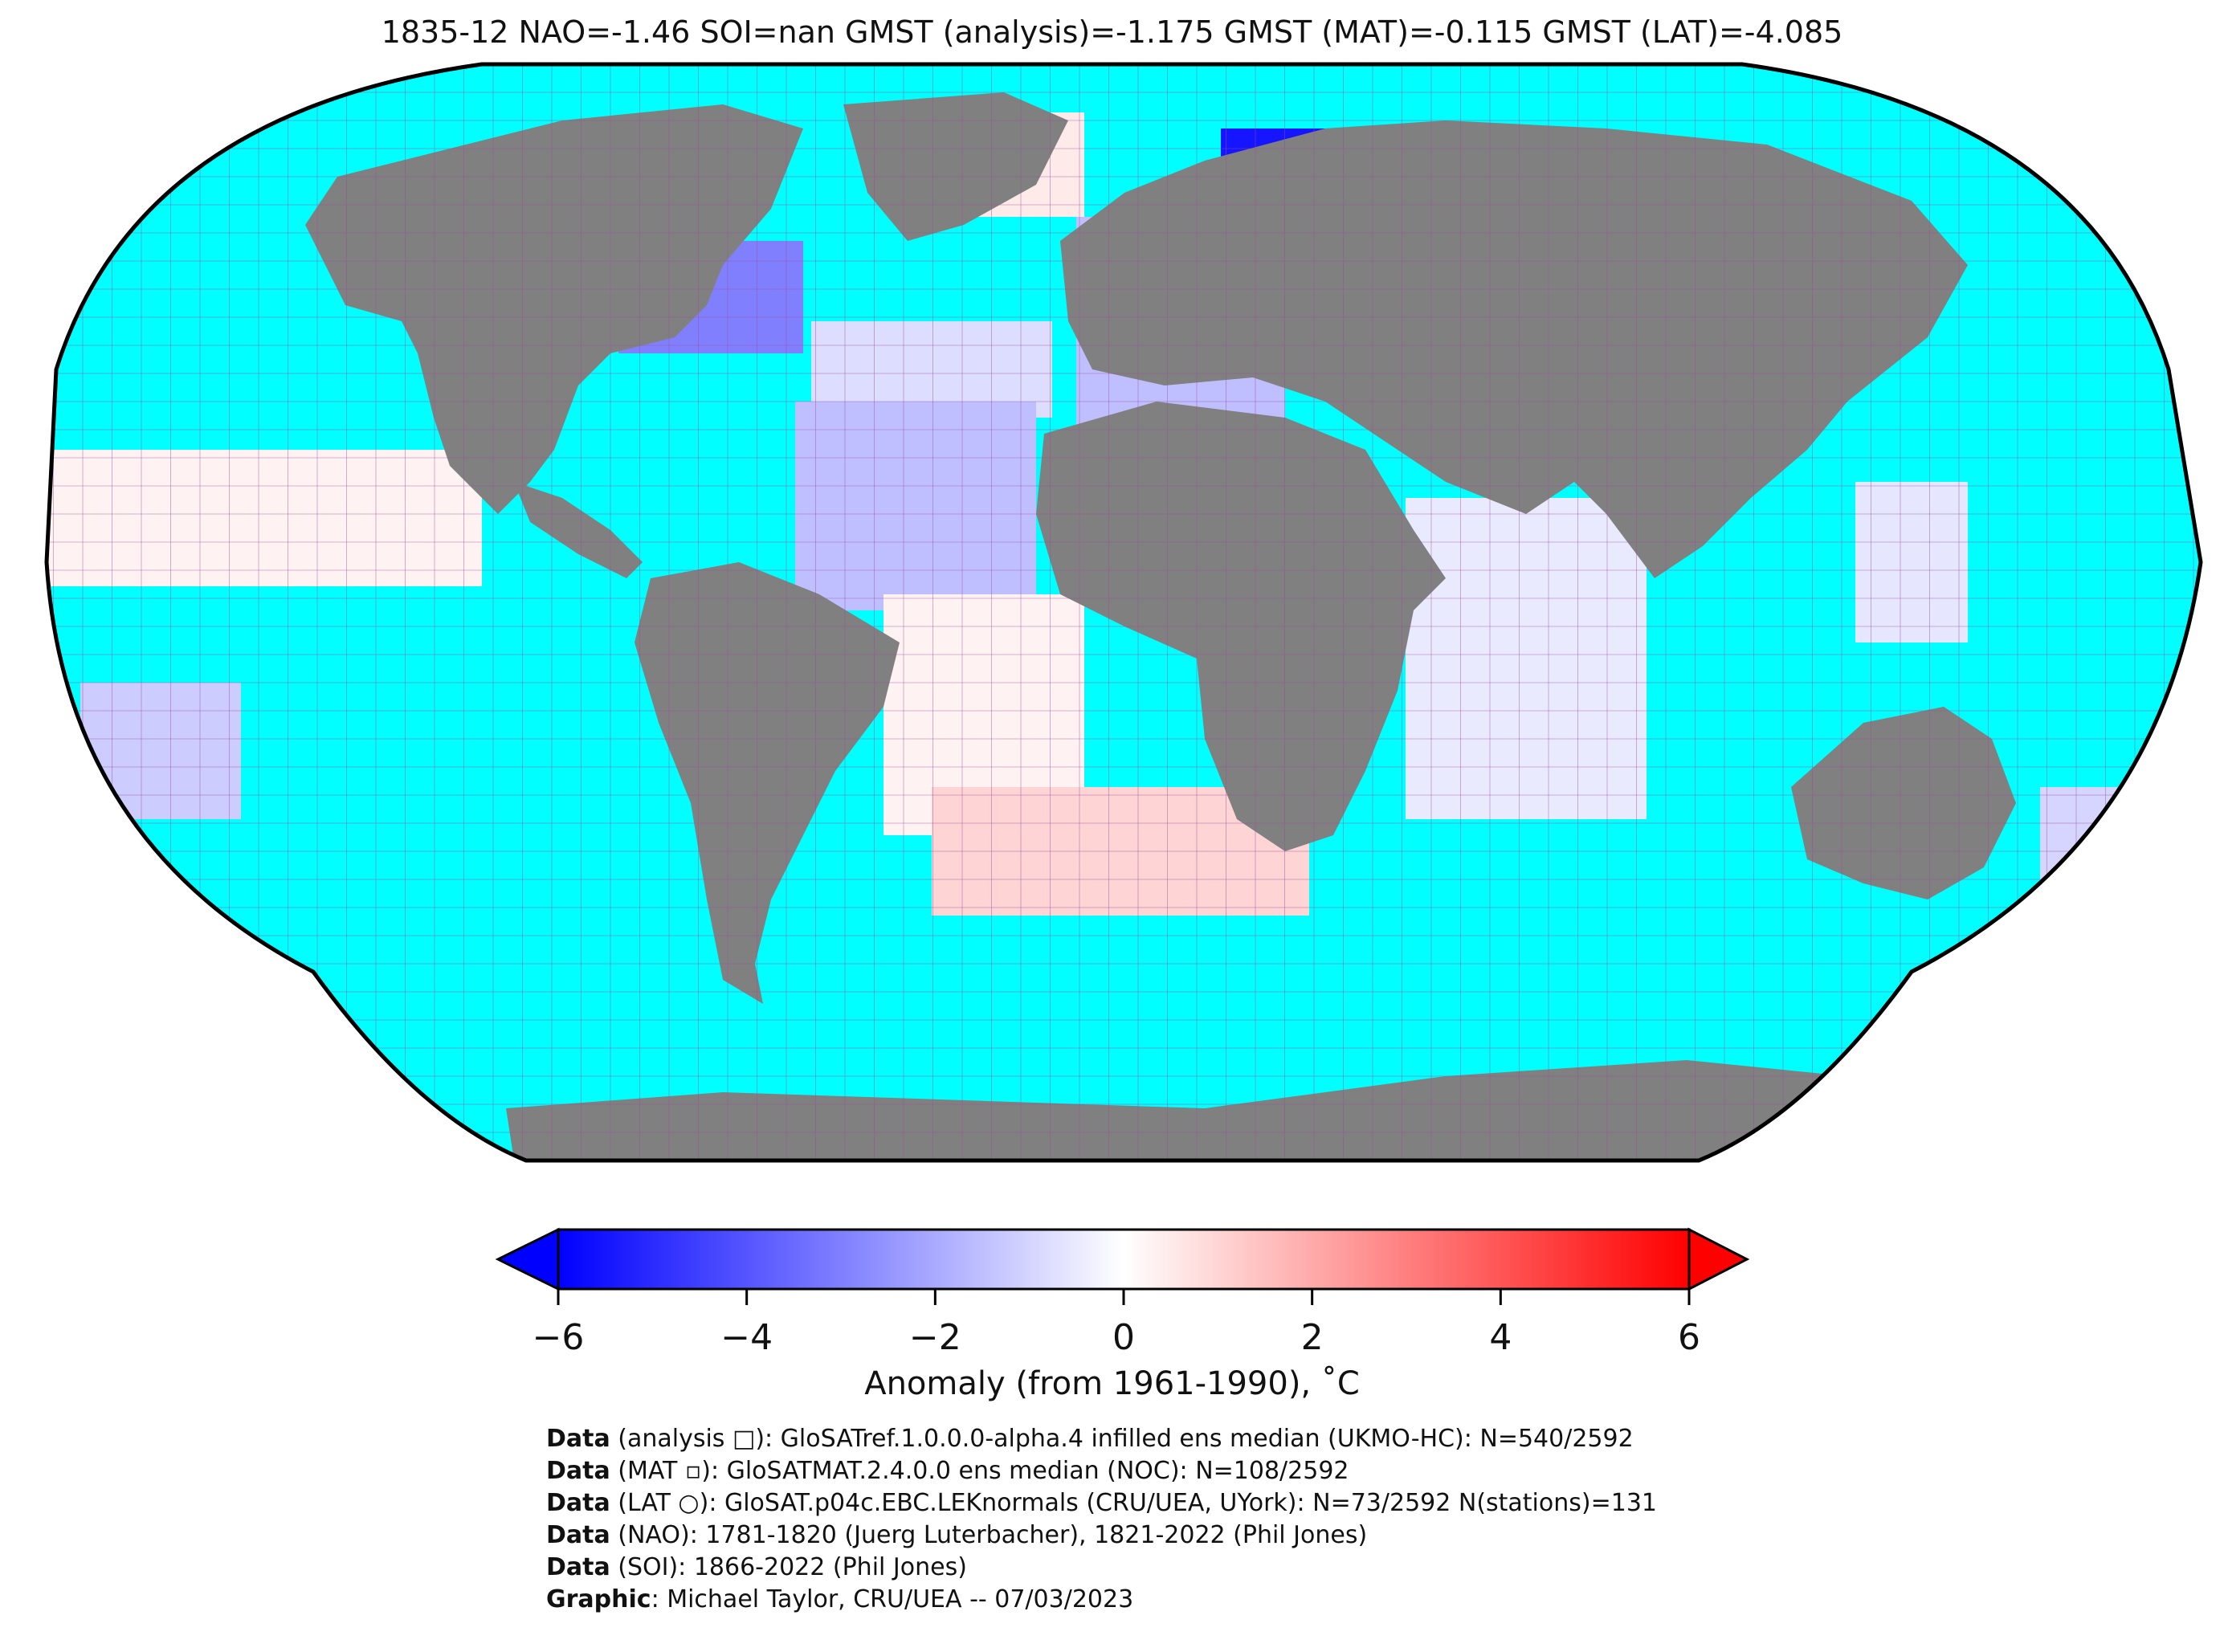 This screenshot has height=1652, width=2224. I want to click on colorbar-tick-label: 4, so click(1500, 1337).